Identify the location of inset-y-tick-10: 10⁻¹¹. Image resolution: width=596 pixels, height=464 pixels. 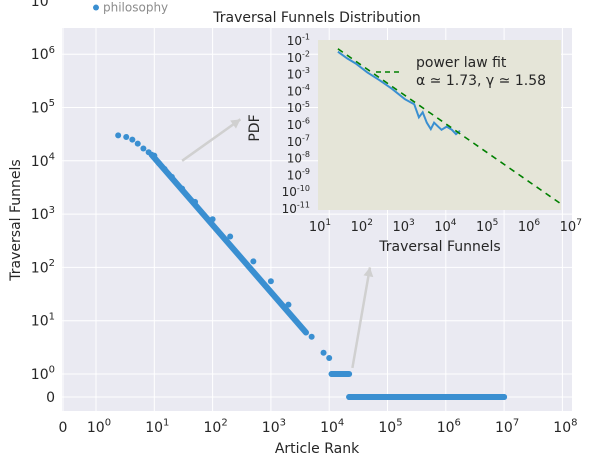
(296, 208).